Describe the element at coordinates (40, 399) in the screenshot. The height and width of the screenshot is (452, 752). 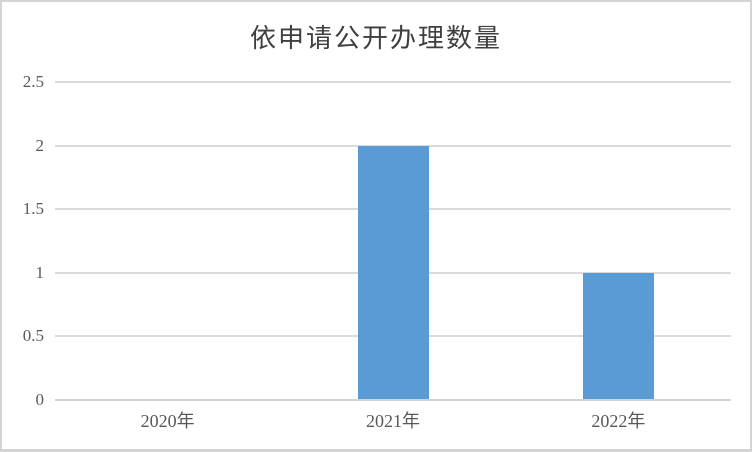
I see `y-axis-tick-label: 0` at that location.